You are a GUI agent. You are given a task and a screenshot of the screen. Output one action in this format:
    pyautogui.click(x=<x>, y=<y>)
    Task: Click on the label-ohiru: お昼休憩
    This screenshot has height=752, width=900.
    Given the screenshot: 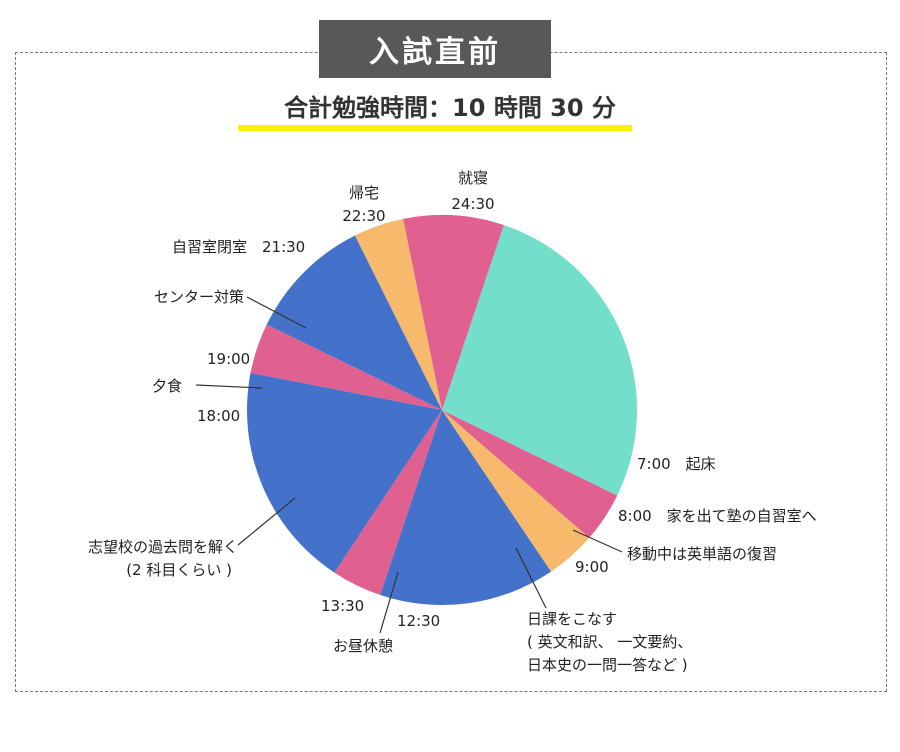 What is the action you would take?
    pyautogui.click(x=363, y=646)
    